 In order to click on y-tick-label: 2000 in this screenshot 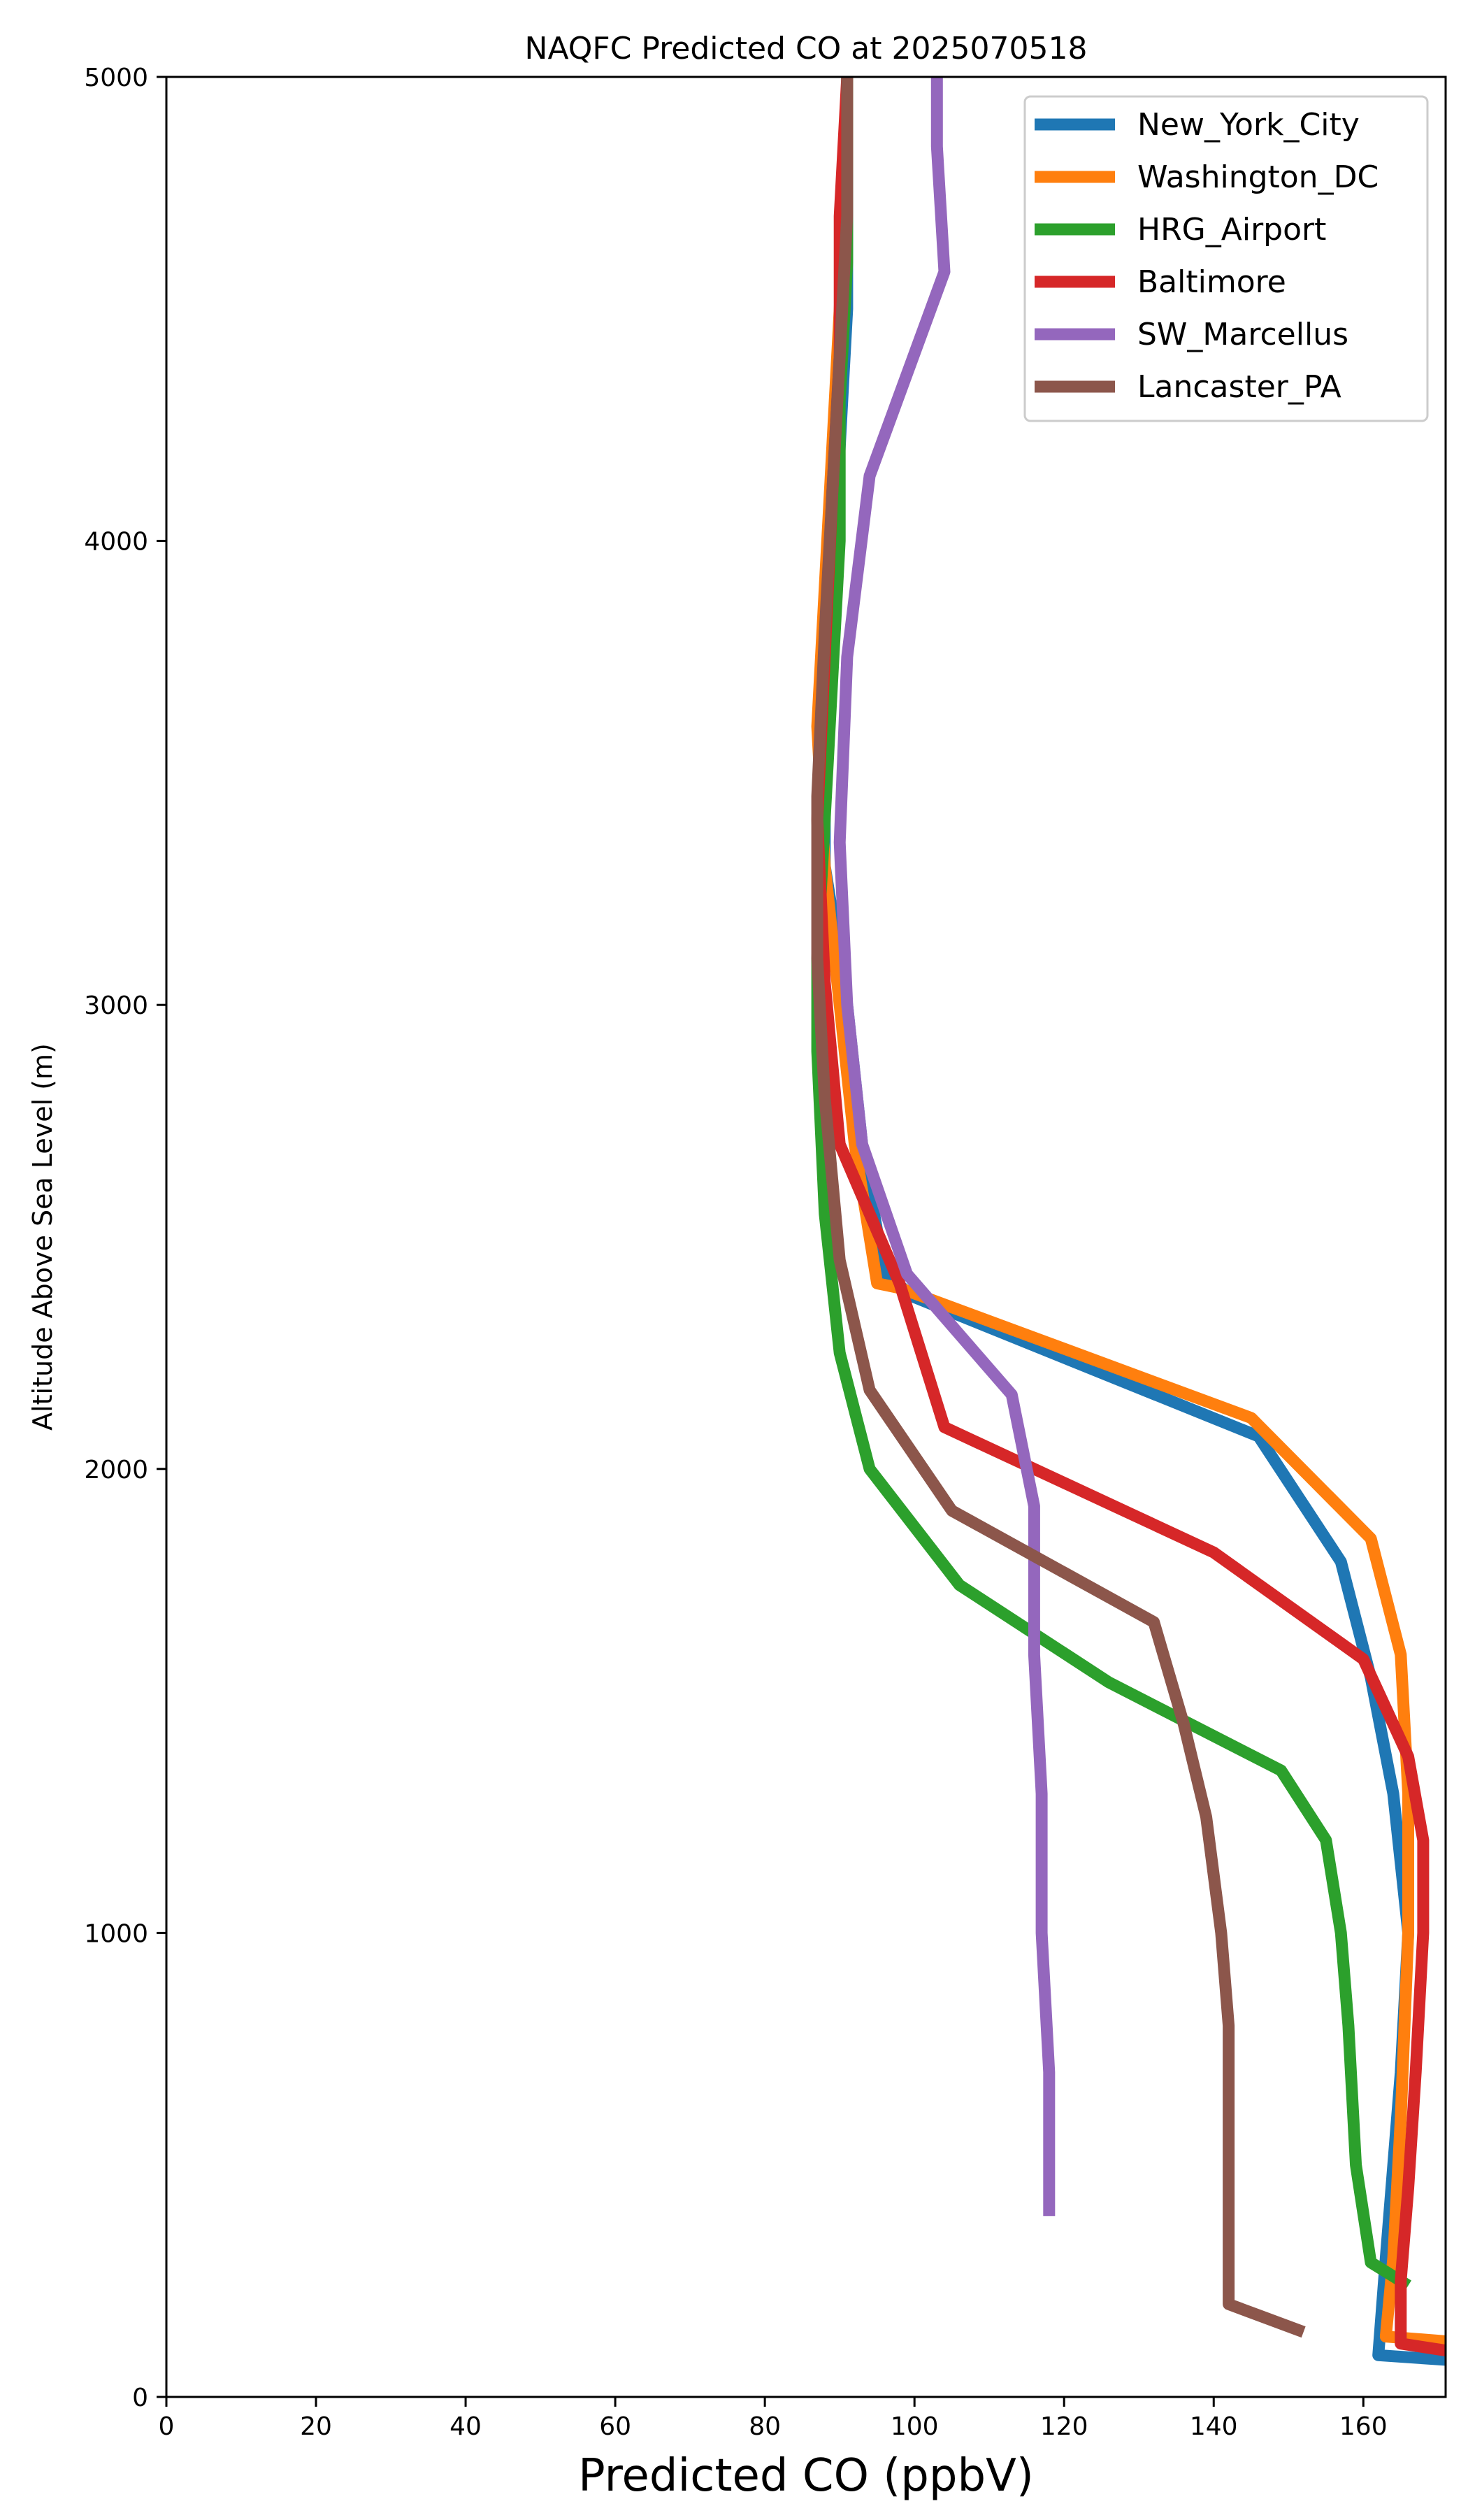, I will do `click(116, 1470)`.